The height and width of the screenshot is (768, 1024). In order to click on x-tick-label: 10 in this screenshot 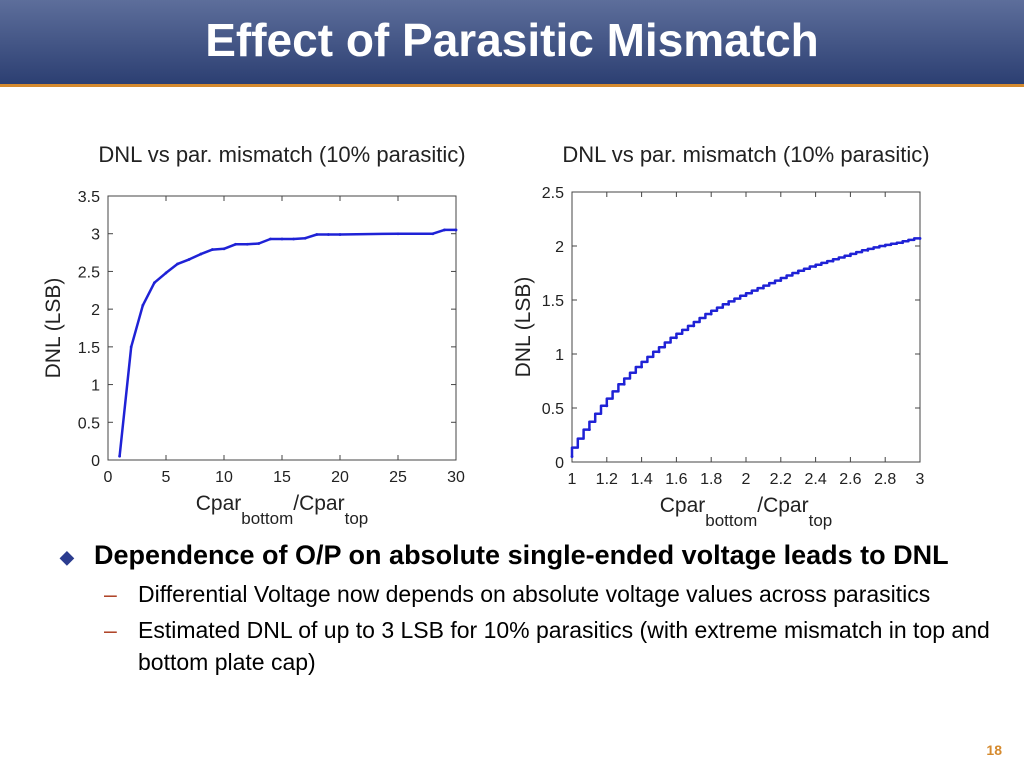, I will do `click(224, 477)`.